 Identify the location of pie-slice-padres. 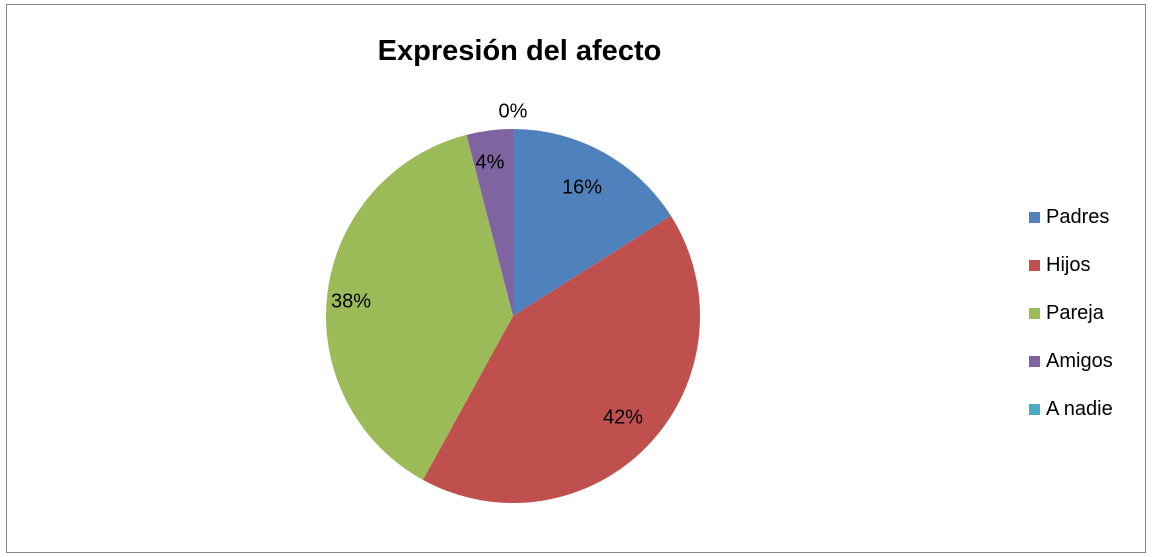
(592, 222).